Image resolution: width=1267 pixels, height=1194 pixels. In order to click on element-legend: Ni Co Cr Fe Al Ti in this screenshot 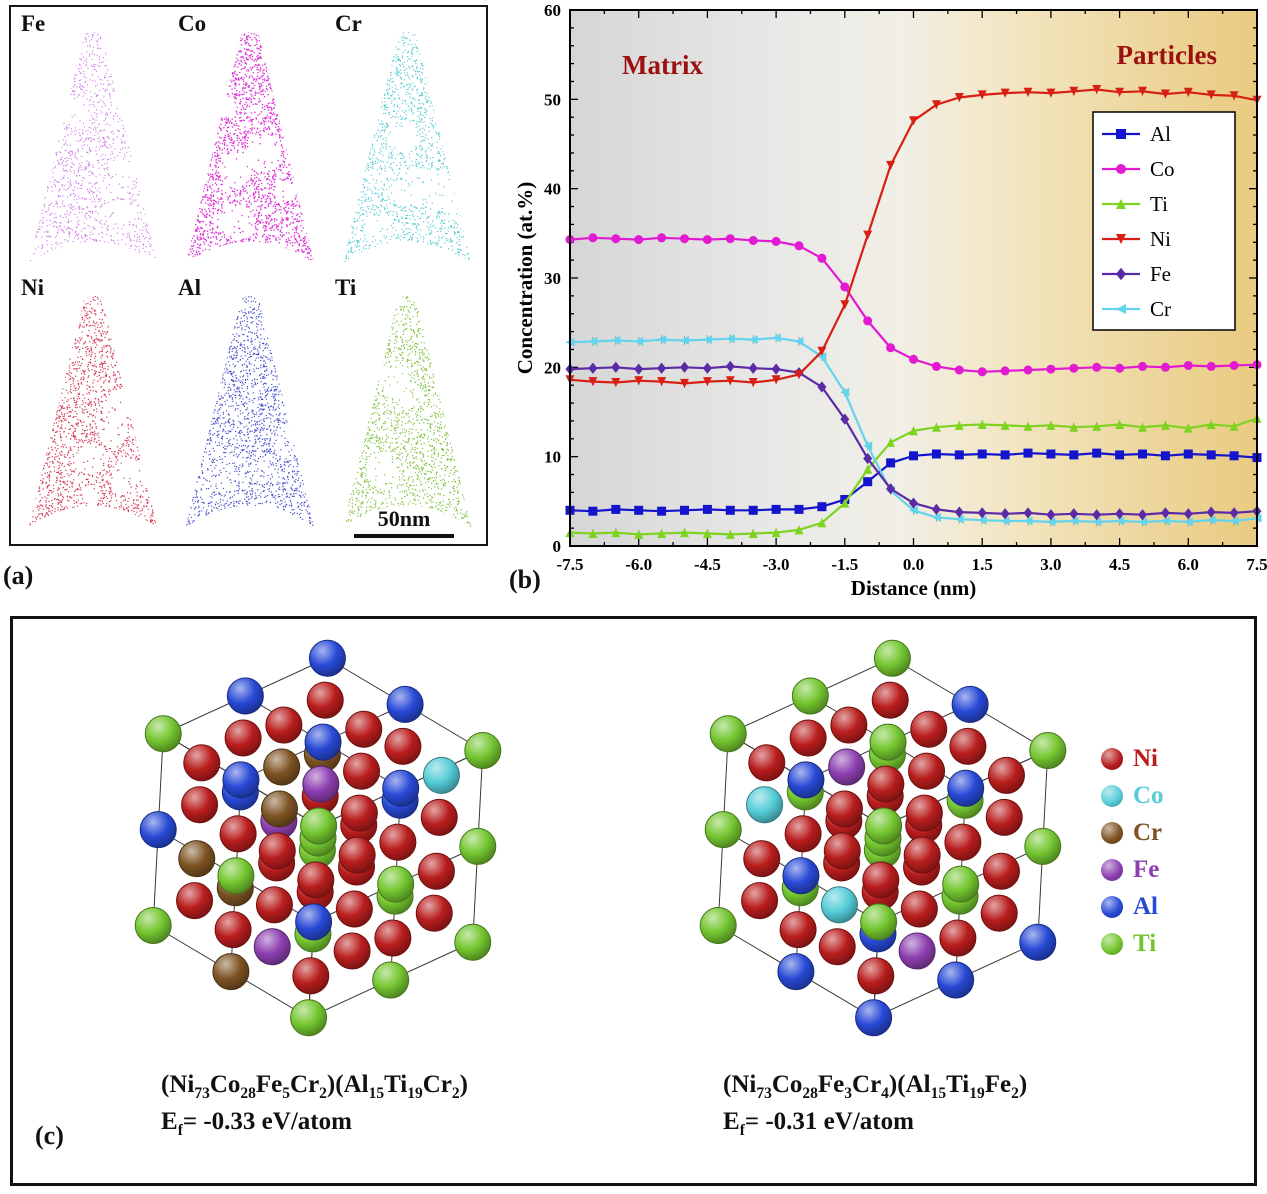, I will do `click(1132, 856)`.